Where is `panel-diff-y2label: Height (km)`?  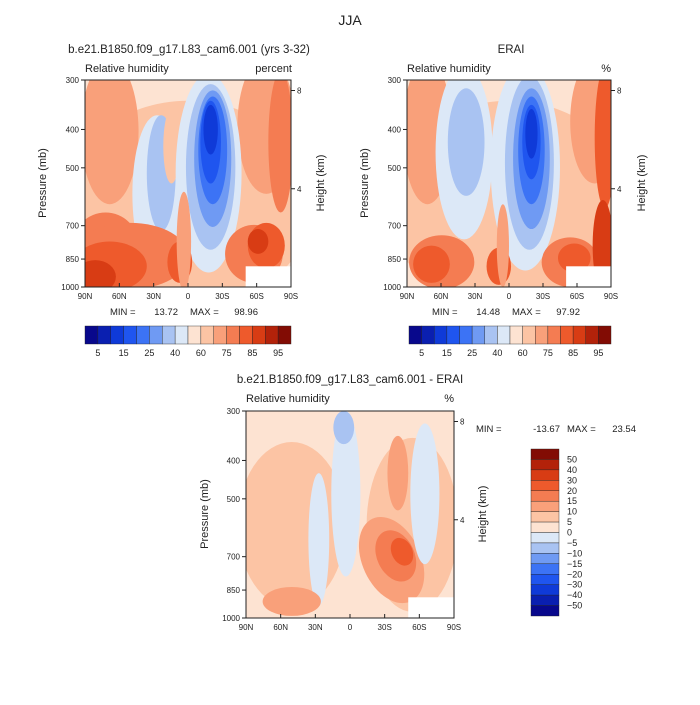 panel-diff-y2label: Height (km) is located at coordinates (483, 514).